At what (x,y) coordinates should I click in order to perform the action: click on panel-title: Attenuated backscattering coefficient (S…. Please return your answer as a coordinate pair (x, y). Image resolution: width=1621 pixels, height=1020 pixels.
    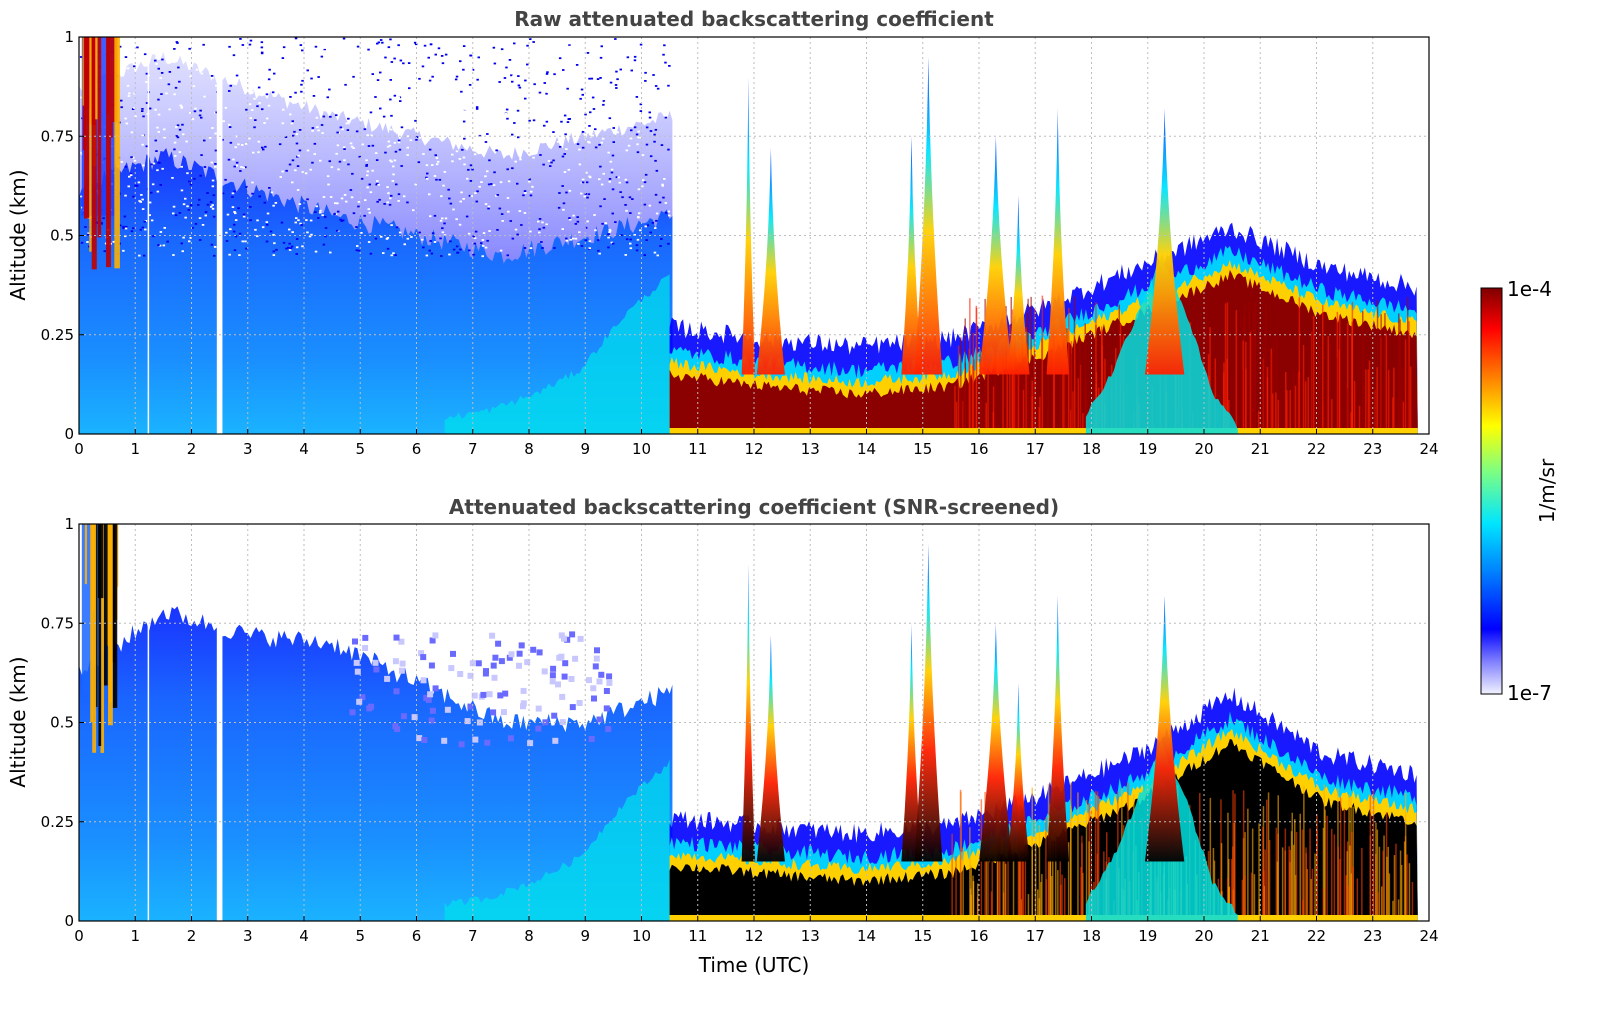
    Looking at the image, I should click on (754, 507).